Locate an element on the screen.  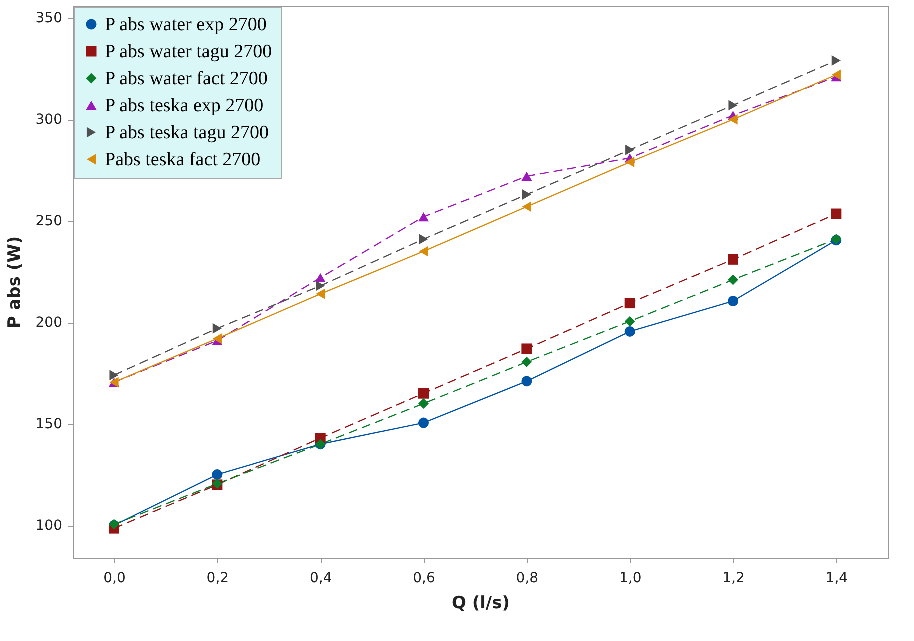
y-tick-label: 250 is located at coordinates (49, 222).